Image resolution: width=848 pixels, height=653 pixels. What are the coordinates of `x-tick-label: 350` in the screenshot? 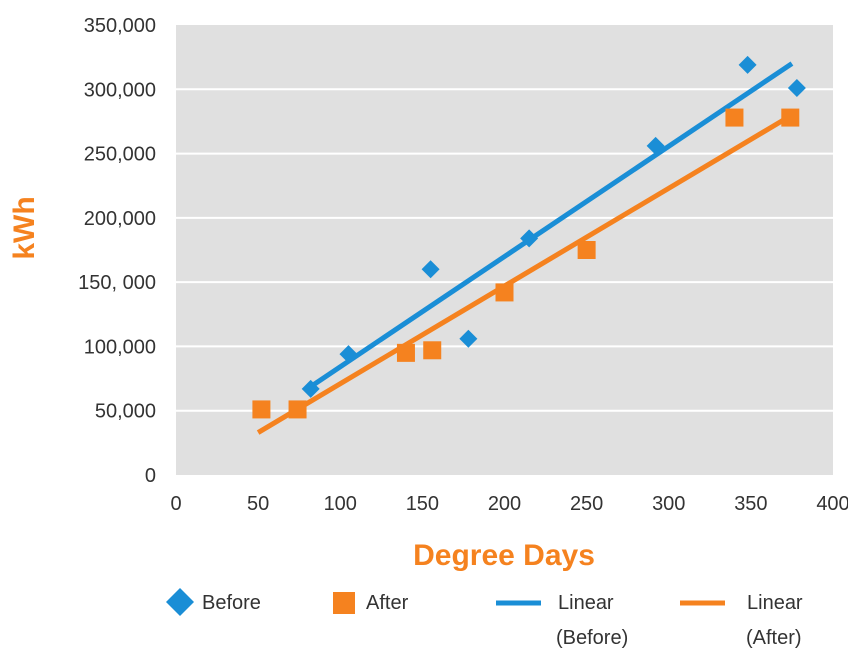 It's located at (750, 504).